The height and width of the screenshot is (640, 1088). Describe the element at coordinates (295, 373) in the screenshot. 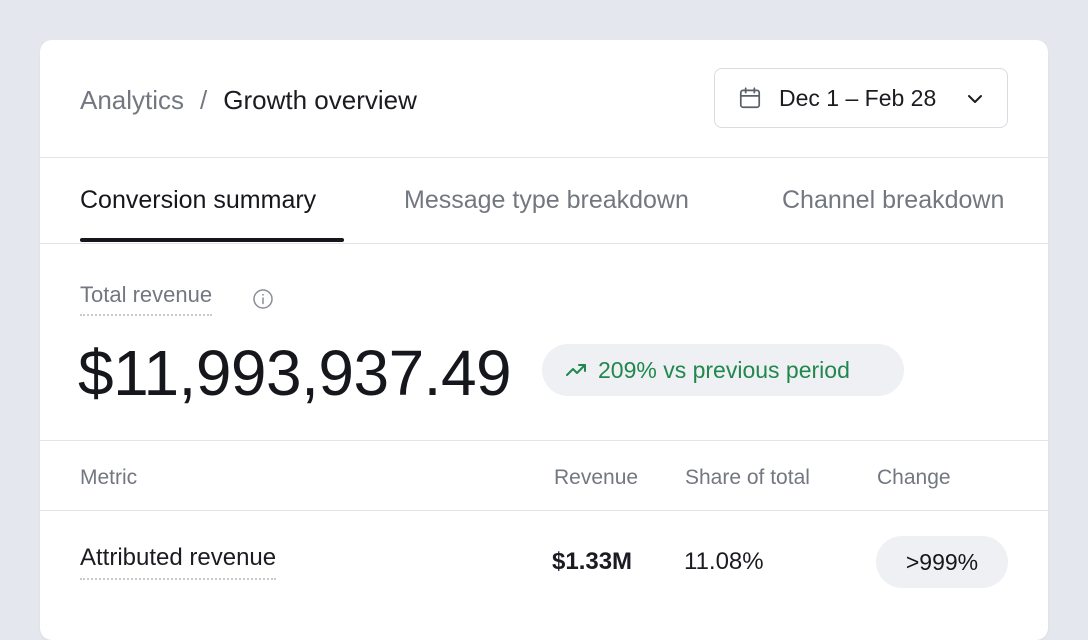

I see `total-revenue-value: $11,993,937.49` at that location.